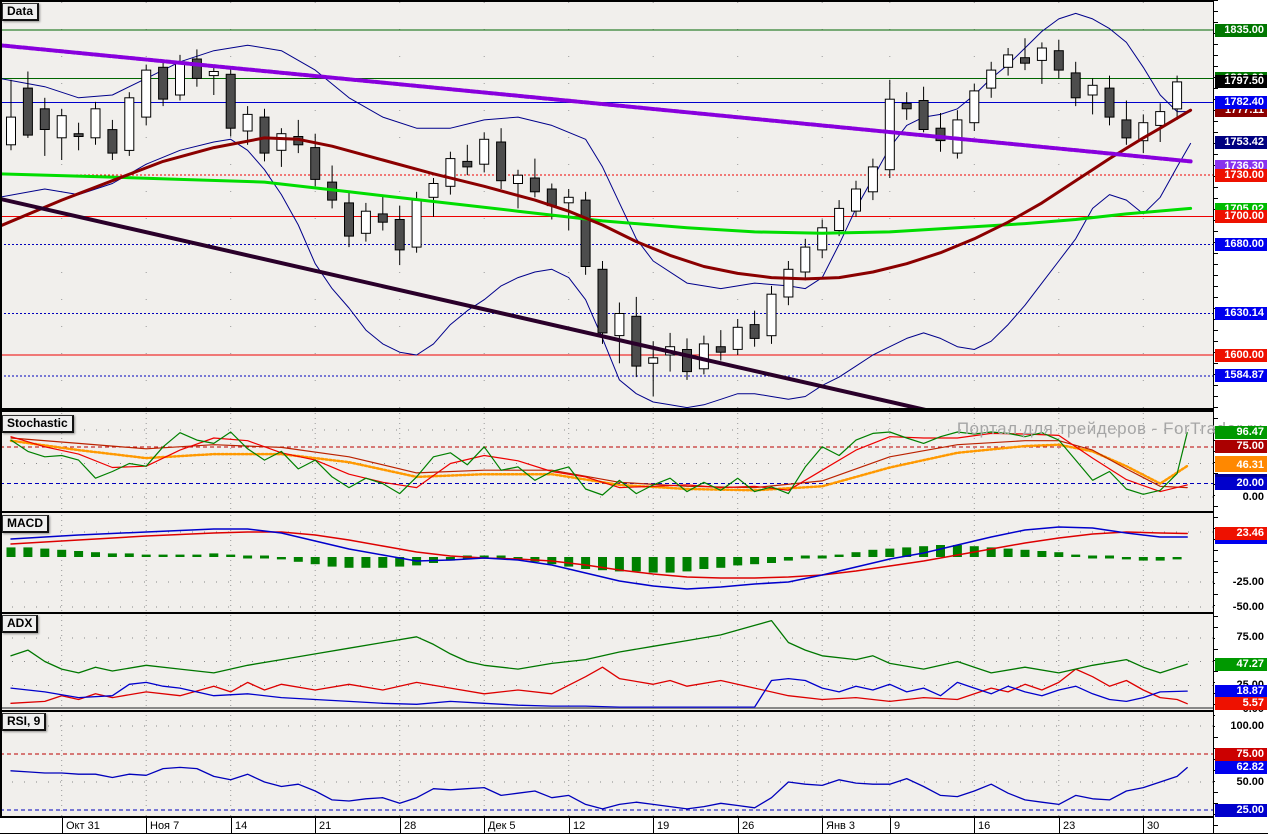 The height and width of the screenshot is (834, 1268). I want to click on panel-tab-stochastic: Stochastic, so click(38, 424).